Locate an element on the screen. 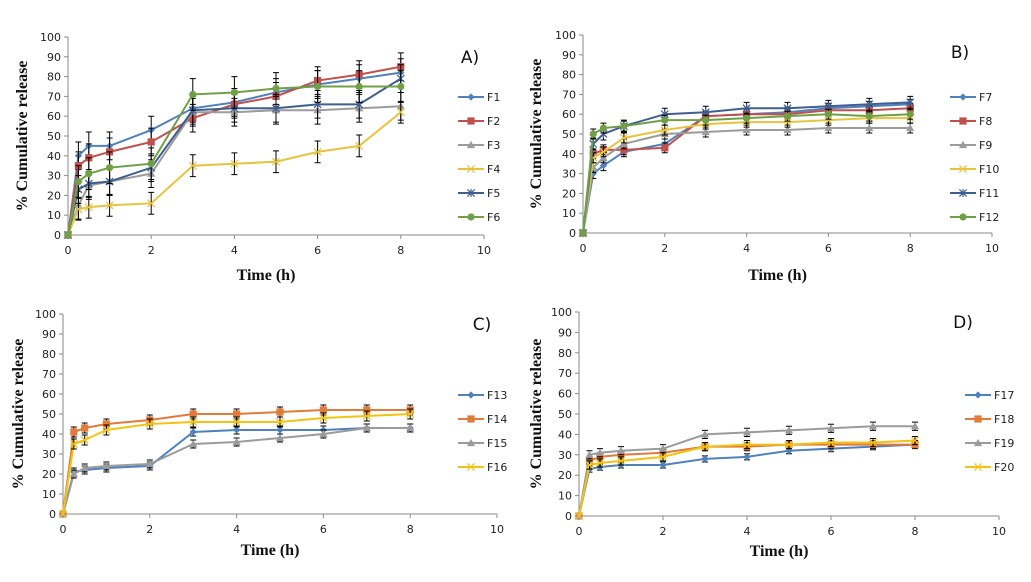 The width and height of the screenshot is (1031, 582). series-f18 is located at coordinates (747, 480).